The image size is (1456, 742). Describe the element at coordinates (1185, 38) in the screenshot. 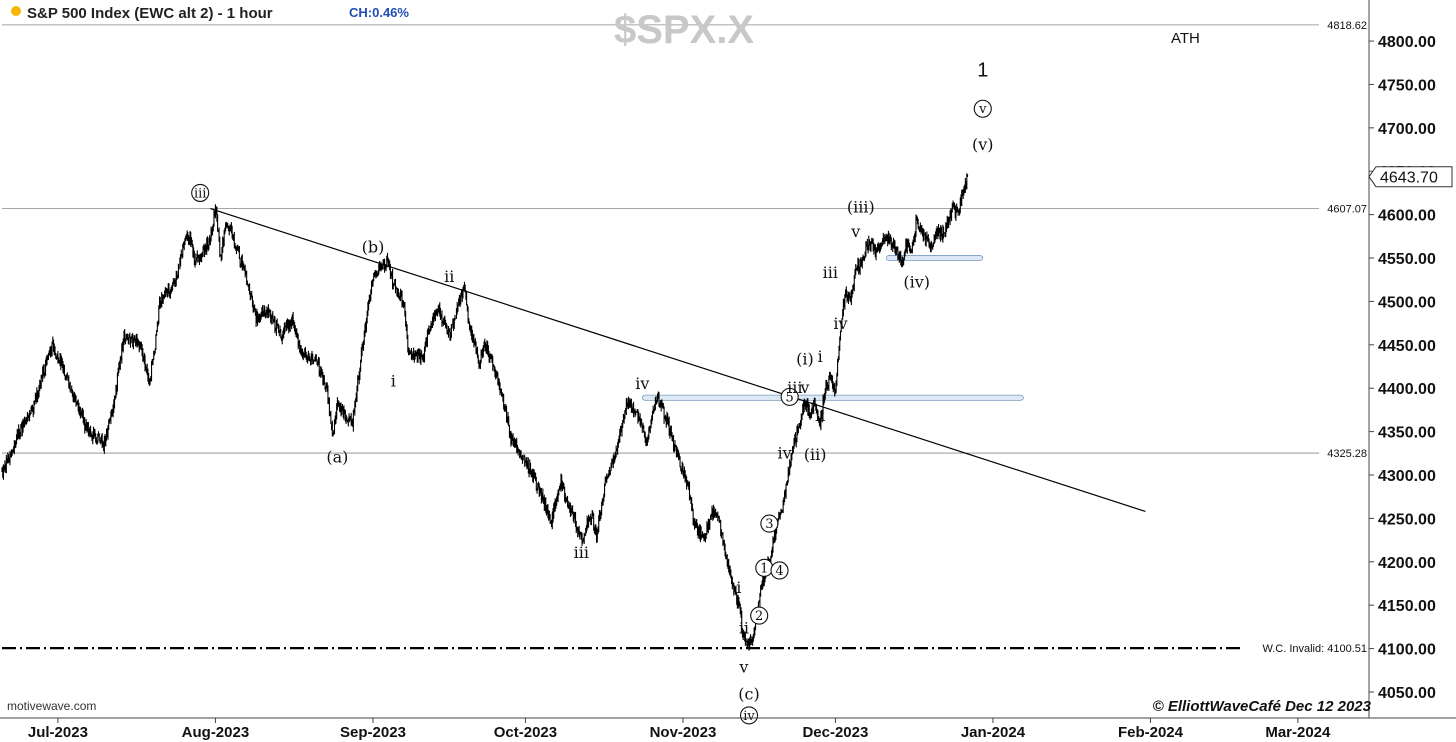

I see `ath-label: ATH` at that location.